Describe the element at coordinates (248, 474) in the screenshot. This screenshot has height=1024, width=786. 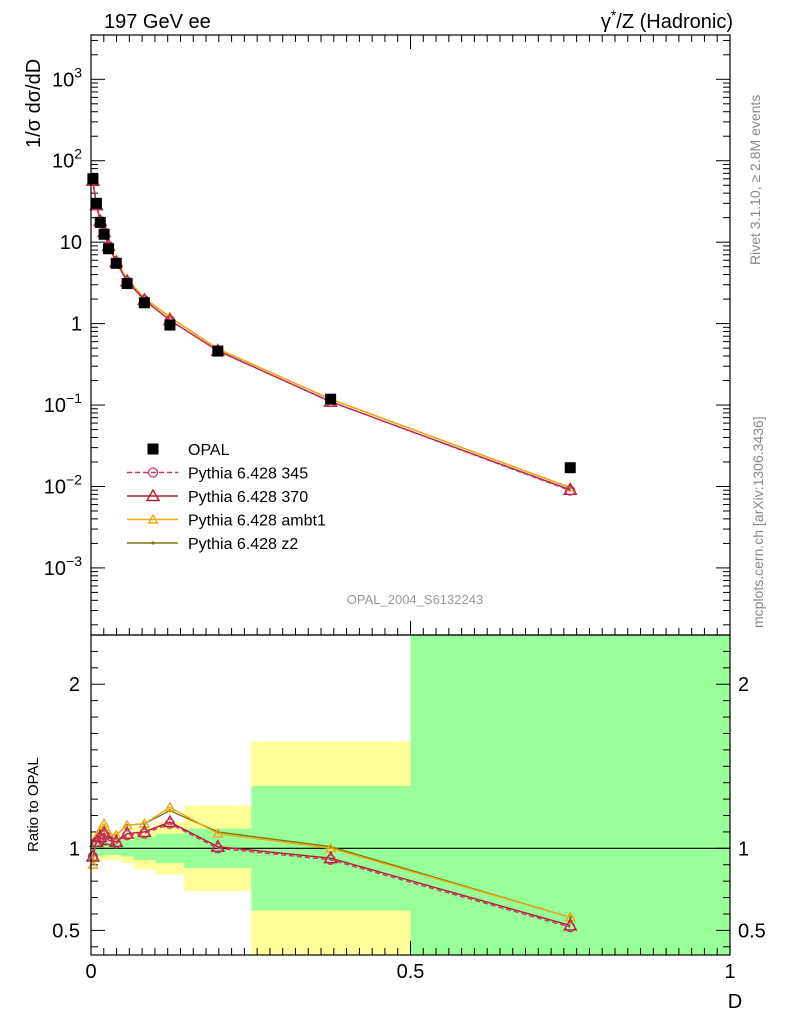
I see `legend-label-1: Pythia 6.428 345` at that location.